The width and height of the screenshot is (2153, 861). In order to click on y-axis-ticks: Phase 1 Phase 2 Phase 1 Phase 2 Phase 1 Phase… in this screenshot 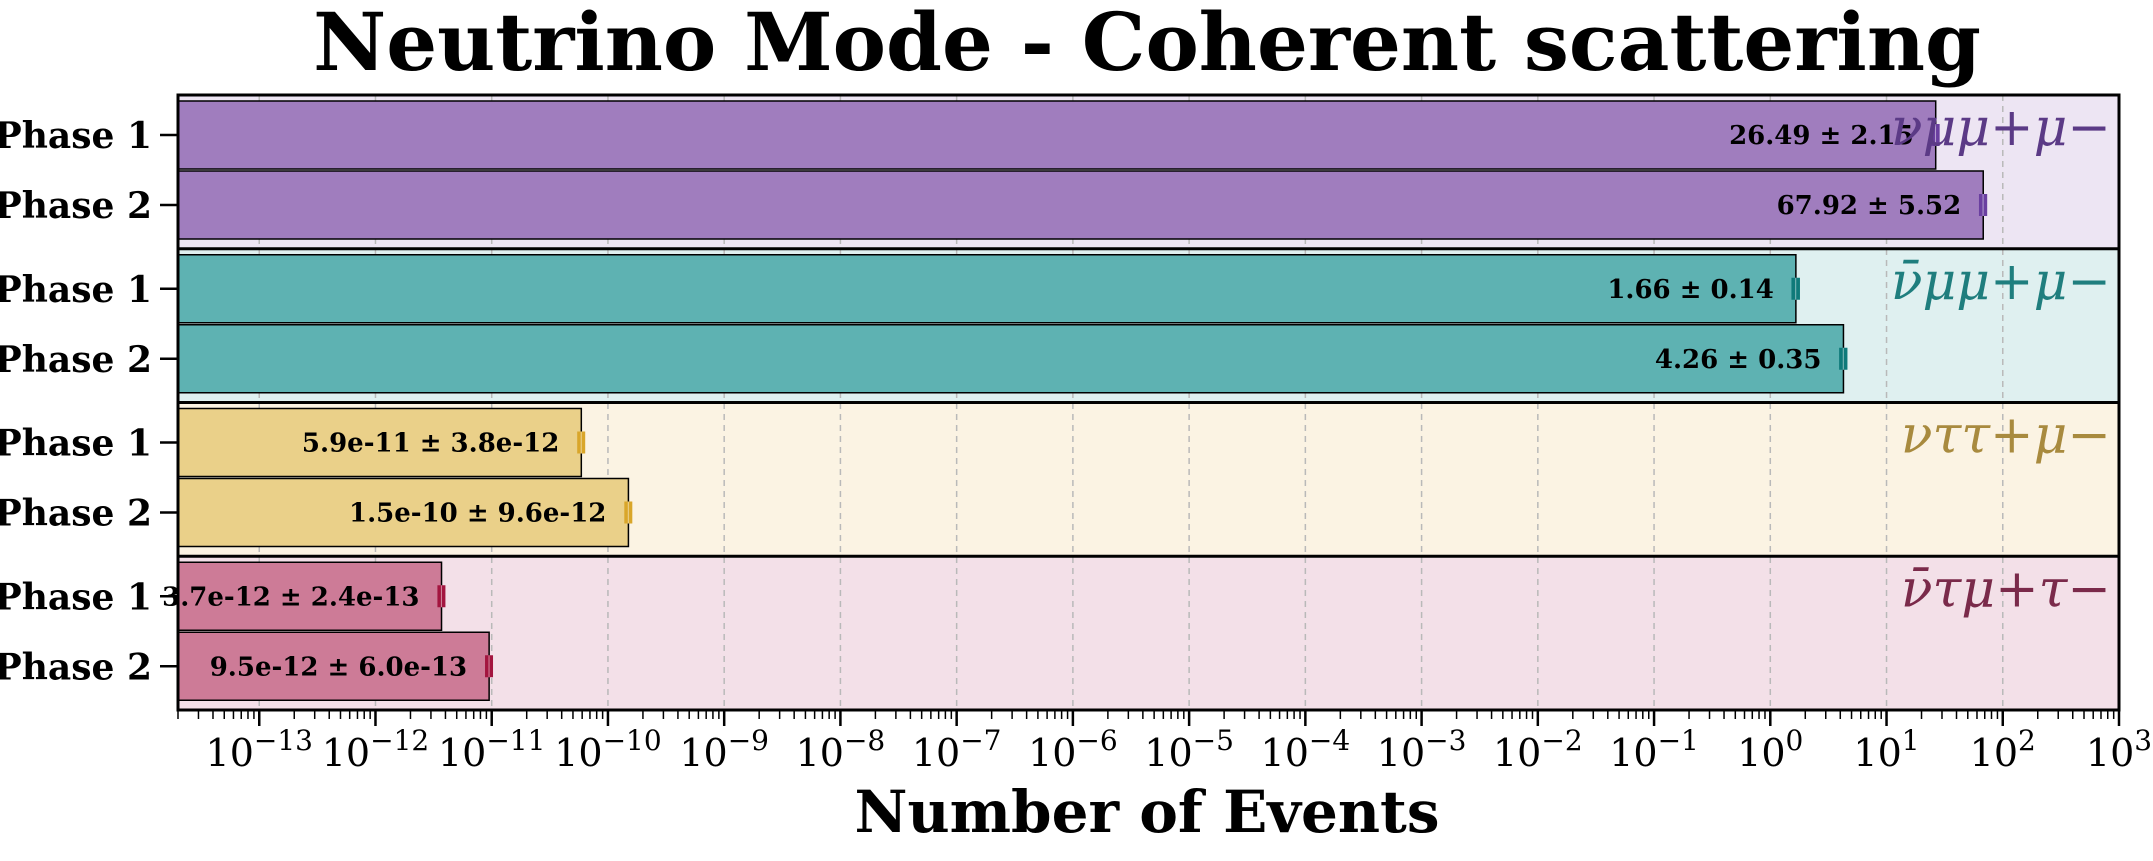, I will do `click(89, 401)`.